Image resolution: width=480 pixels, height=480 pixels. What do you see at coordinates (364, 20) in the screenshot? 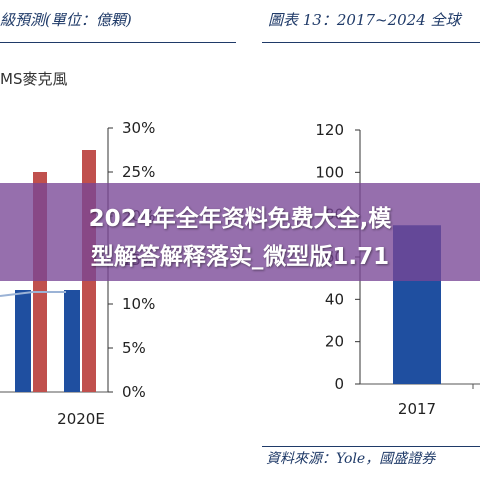
I see `right-chart-header: 圖表 13：2017~2024 全球` at bounding box center [364, 20].